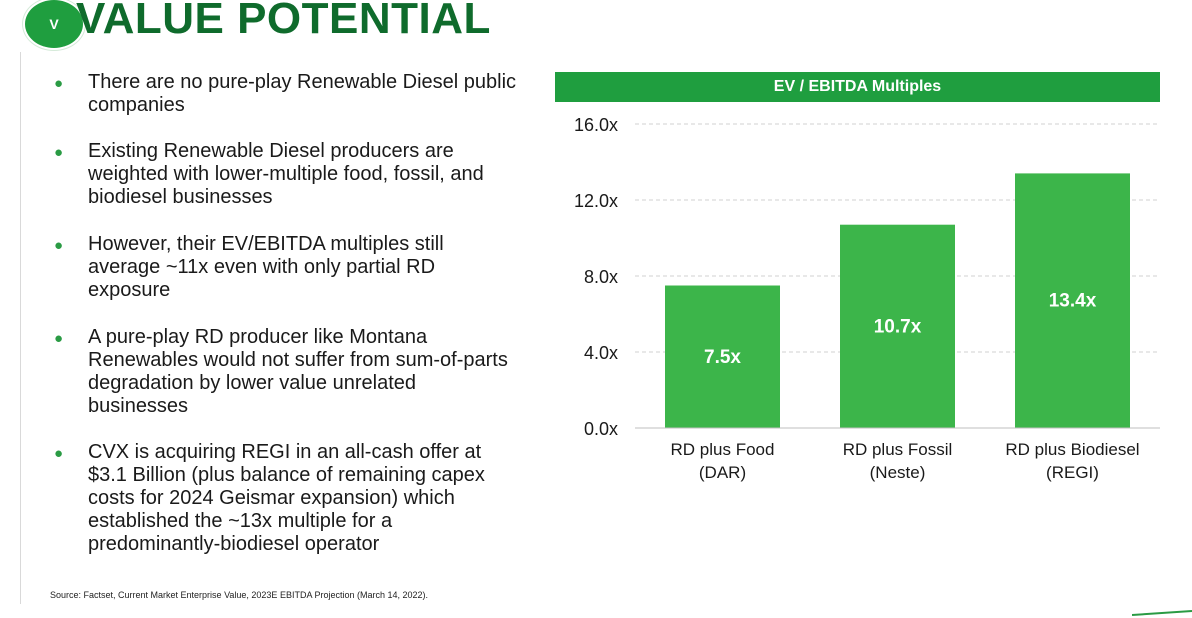 The image size is (1192, 618). Describe the element at coordinates (596, 125) in the screenshot. I see `y-tick-label: 16.0x` at that location.